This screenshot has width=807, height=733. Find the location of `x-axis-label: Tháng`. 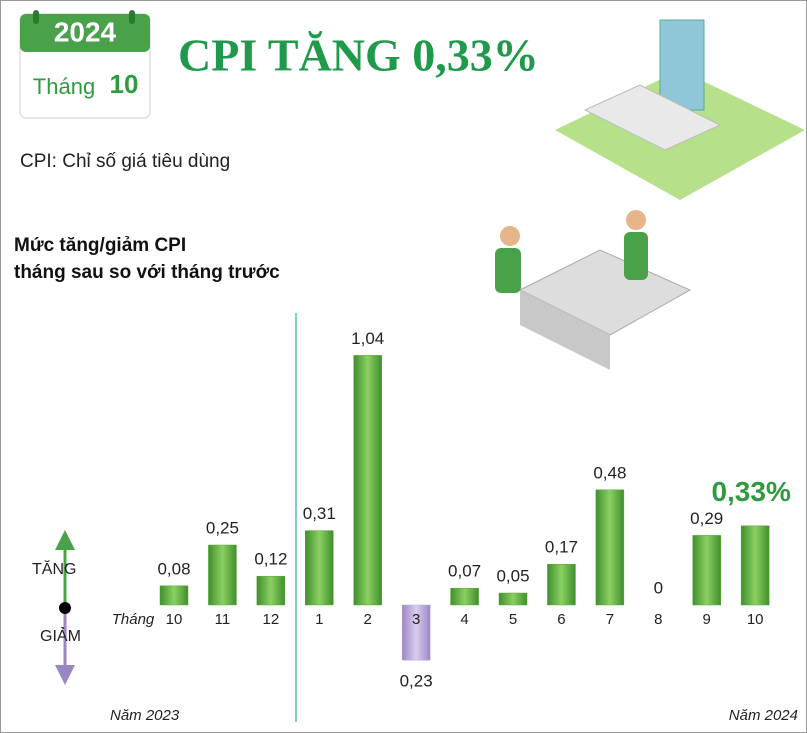

x-axis-label: Tháng is located at coordinates (133, 619).